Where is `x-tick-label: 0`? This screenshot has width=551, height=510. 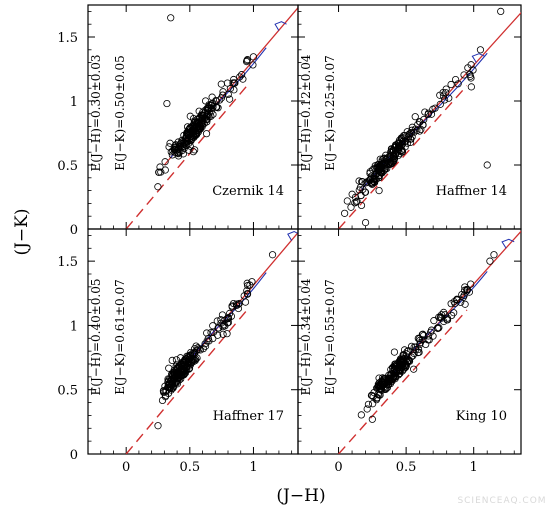 x-tick-label: 0 is located at coordinates (338, 467).